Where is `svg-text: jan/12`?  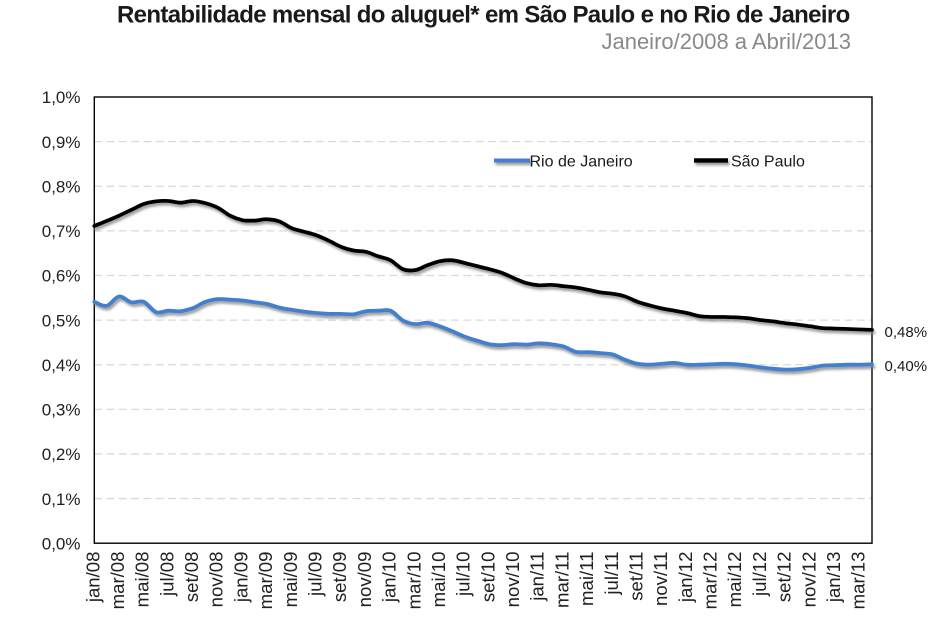
svg-text: jan/12 is located at coordinates (685, 578).